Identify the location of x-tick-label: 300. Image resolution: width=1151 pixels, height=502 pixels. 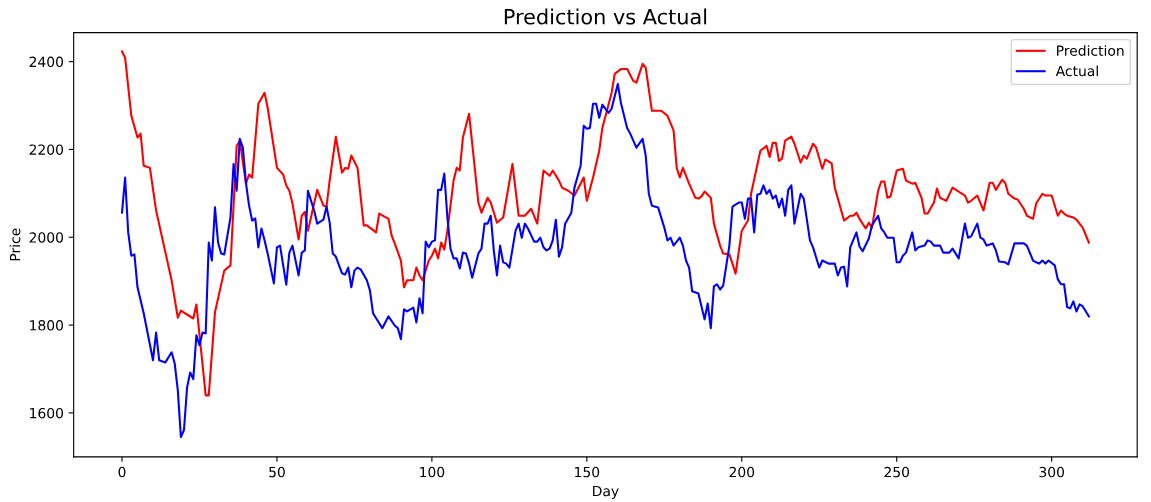
(1051, 472).